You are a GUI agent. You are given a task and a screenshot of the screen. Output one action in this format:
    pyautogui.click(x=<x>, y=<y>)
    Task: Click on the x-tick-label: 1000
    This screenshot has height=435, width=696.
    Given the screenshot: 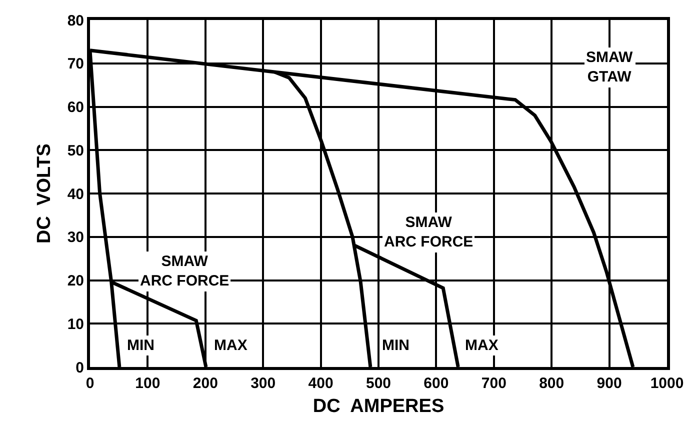 What is the action you would take?
    pyautogui.click(x=667, y=383)
    